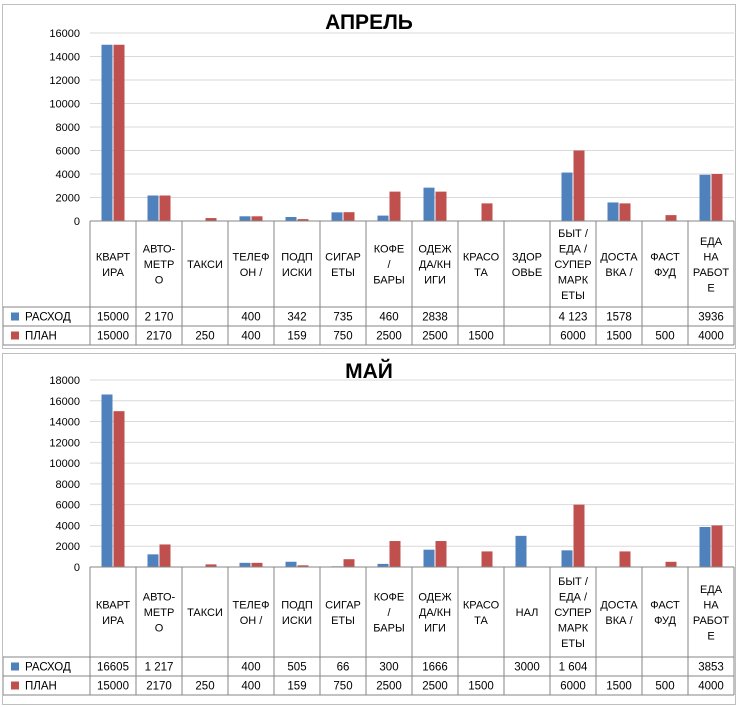 Image resolution: width=742 pixels, height=708 pixels. Describe the element at coordinates (296, 337) in the screenshot. I see `table-value-plan: 159` at that location.